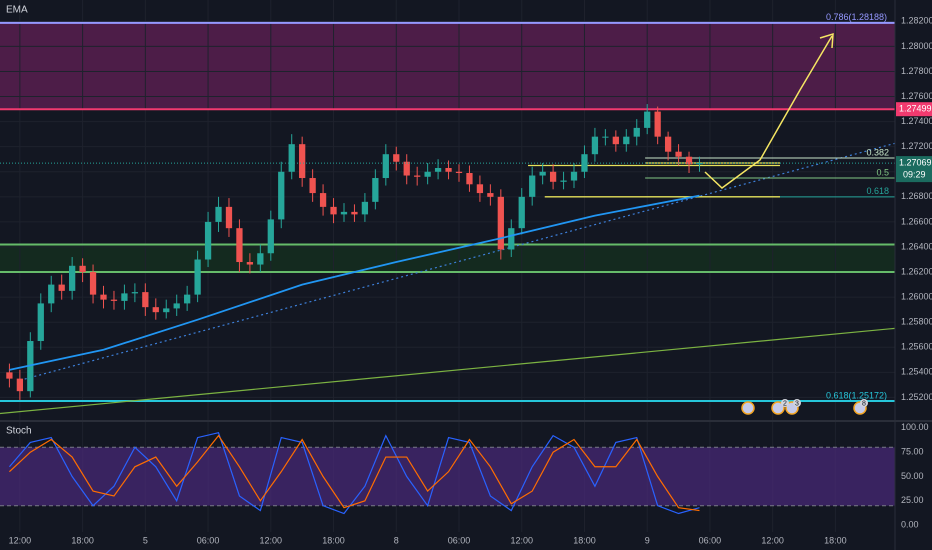 The height and width of the screenshot is (550, 932). What do you see at coordinates (915, 162) in the screenshot?
I see `last-price-label: 1.27069` at bounding box center [915, 162].